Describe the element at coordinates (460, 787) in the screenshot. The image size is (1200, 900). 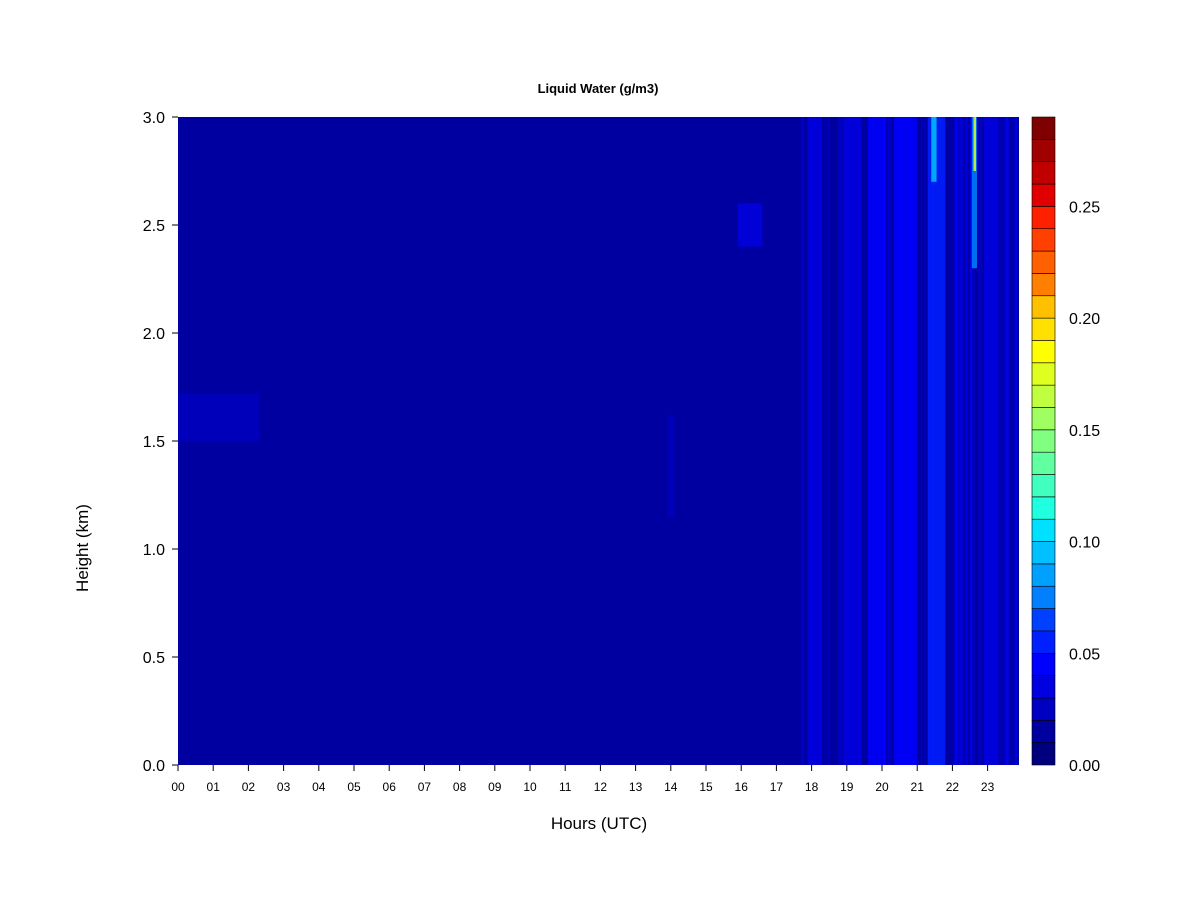
I see `x-tick-label: 08` at that location.